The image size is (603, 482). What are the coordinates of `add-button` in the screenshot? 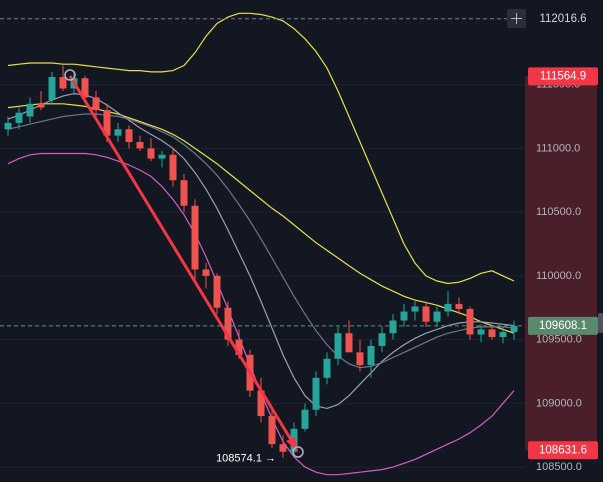 It's located at (516, 18).